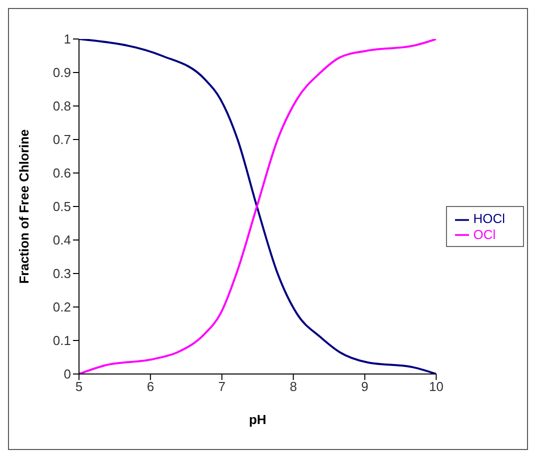 Image resolution: width=536 pixels, height=465 pixels. I want to click on x-tick-label: 8, so click(293, 386).